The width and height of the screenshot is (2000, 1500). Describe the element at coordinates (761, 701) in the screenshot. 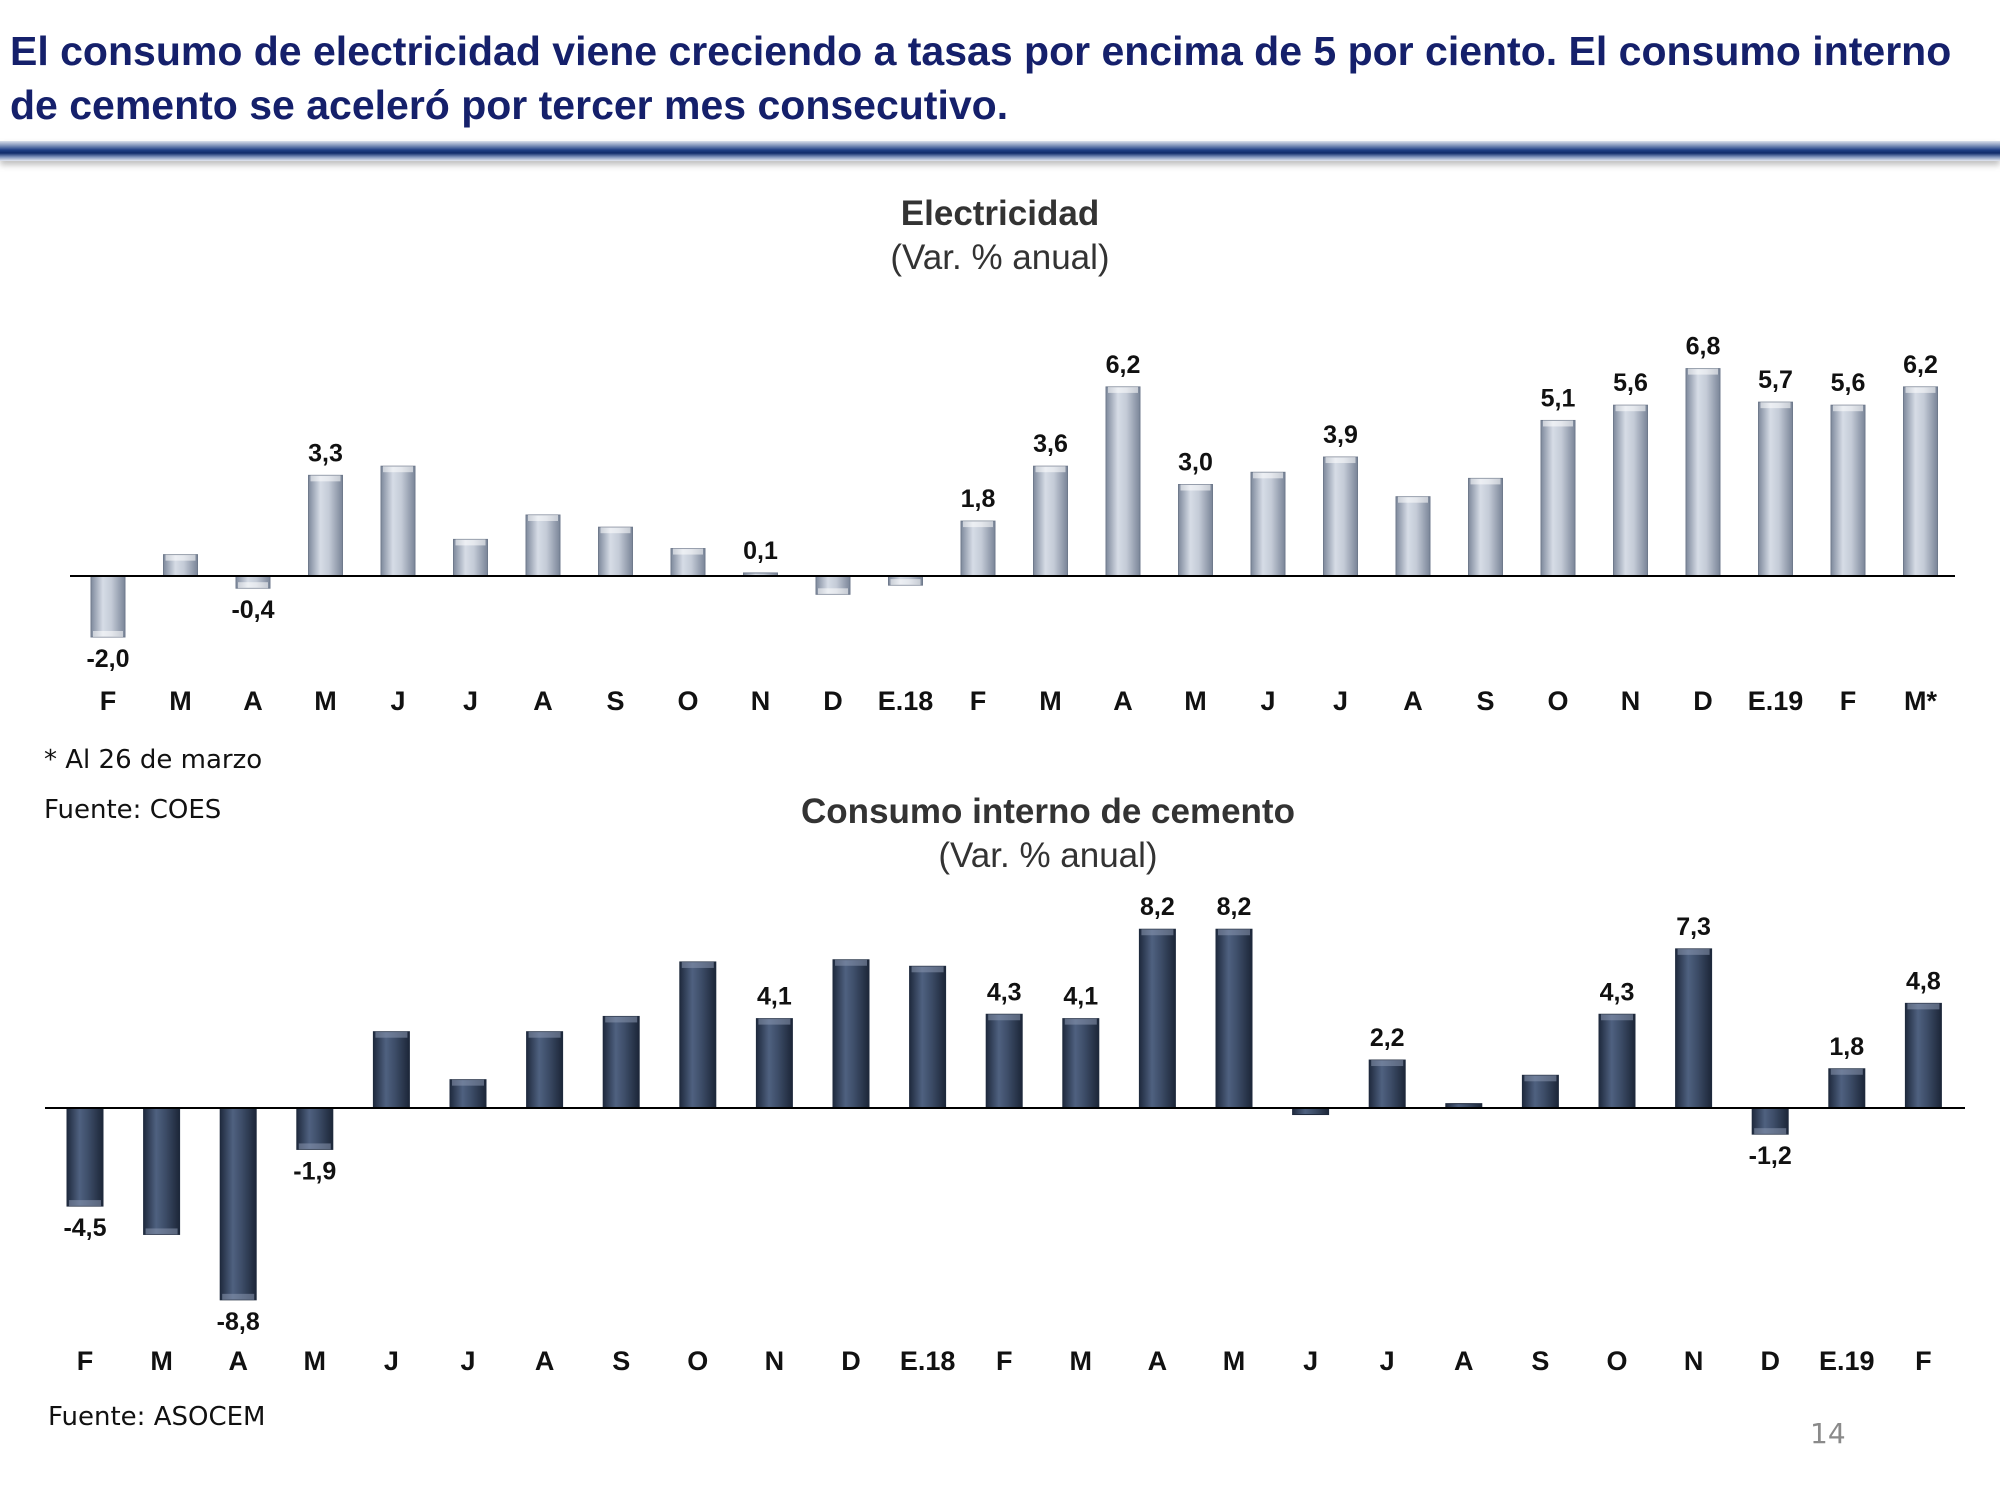

I see `elec-category-label: N` at that location.